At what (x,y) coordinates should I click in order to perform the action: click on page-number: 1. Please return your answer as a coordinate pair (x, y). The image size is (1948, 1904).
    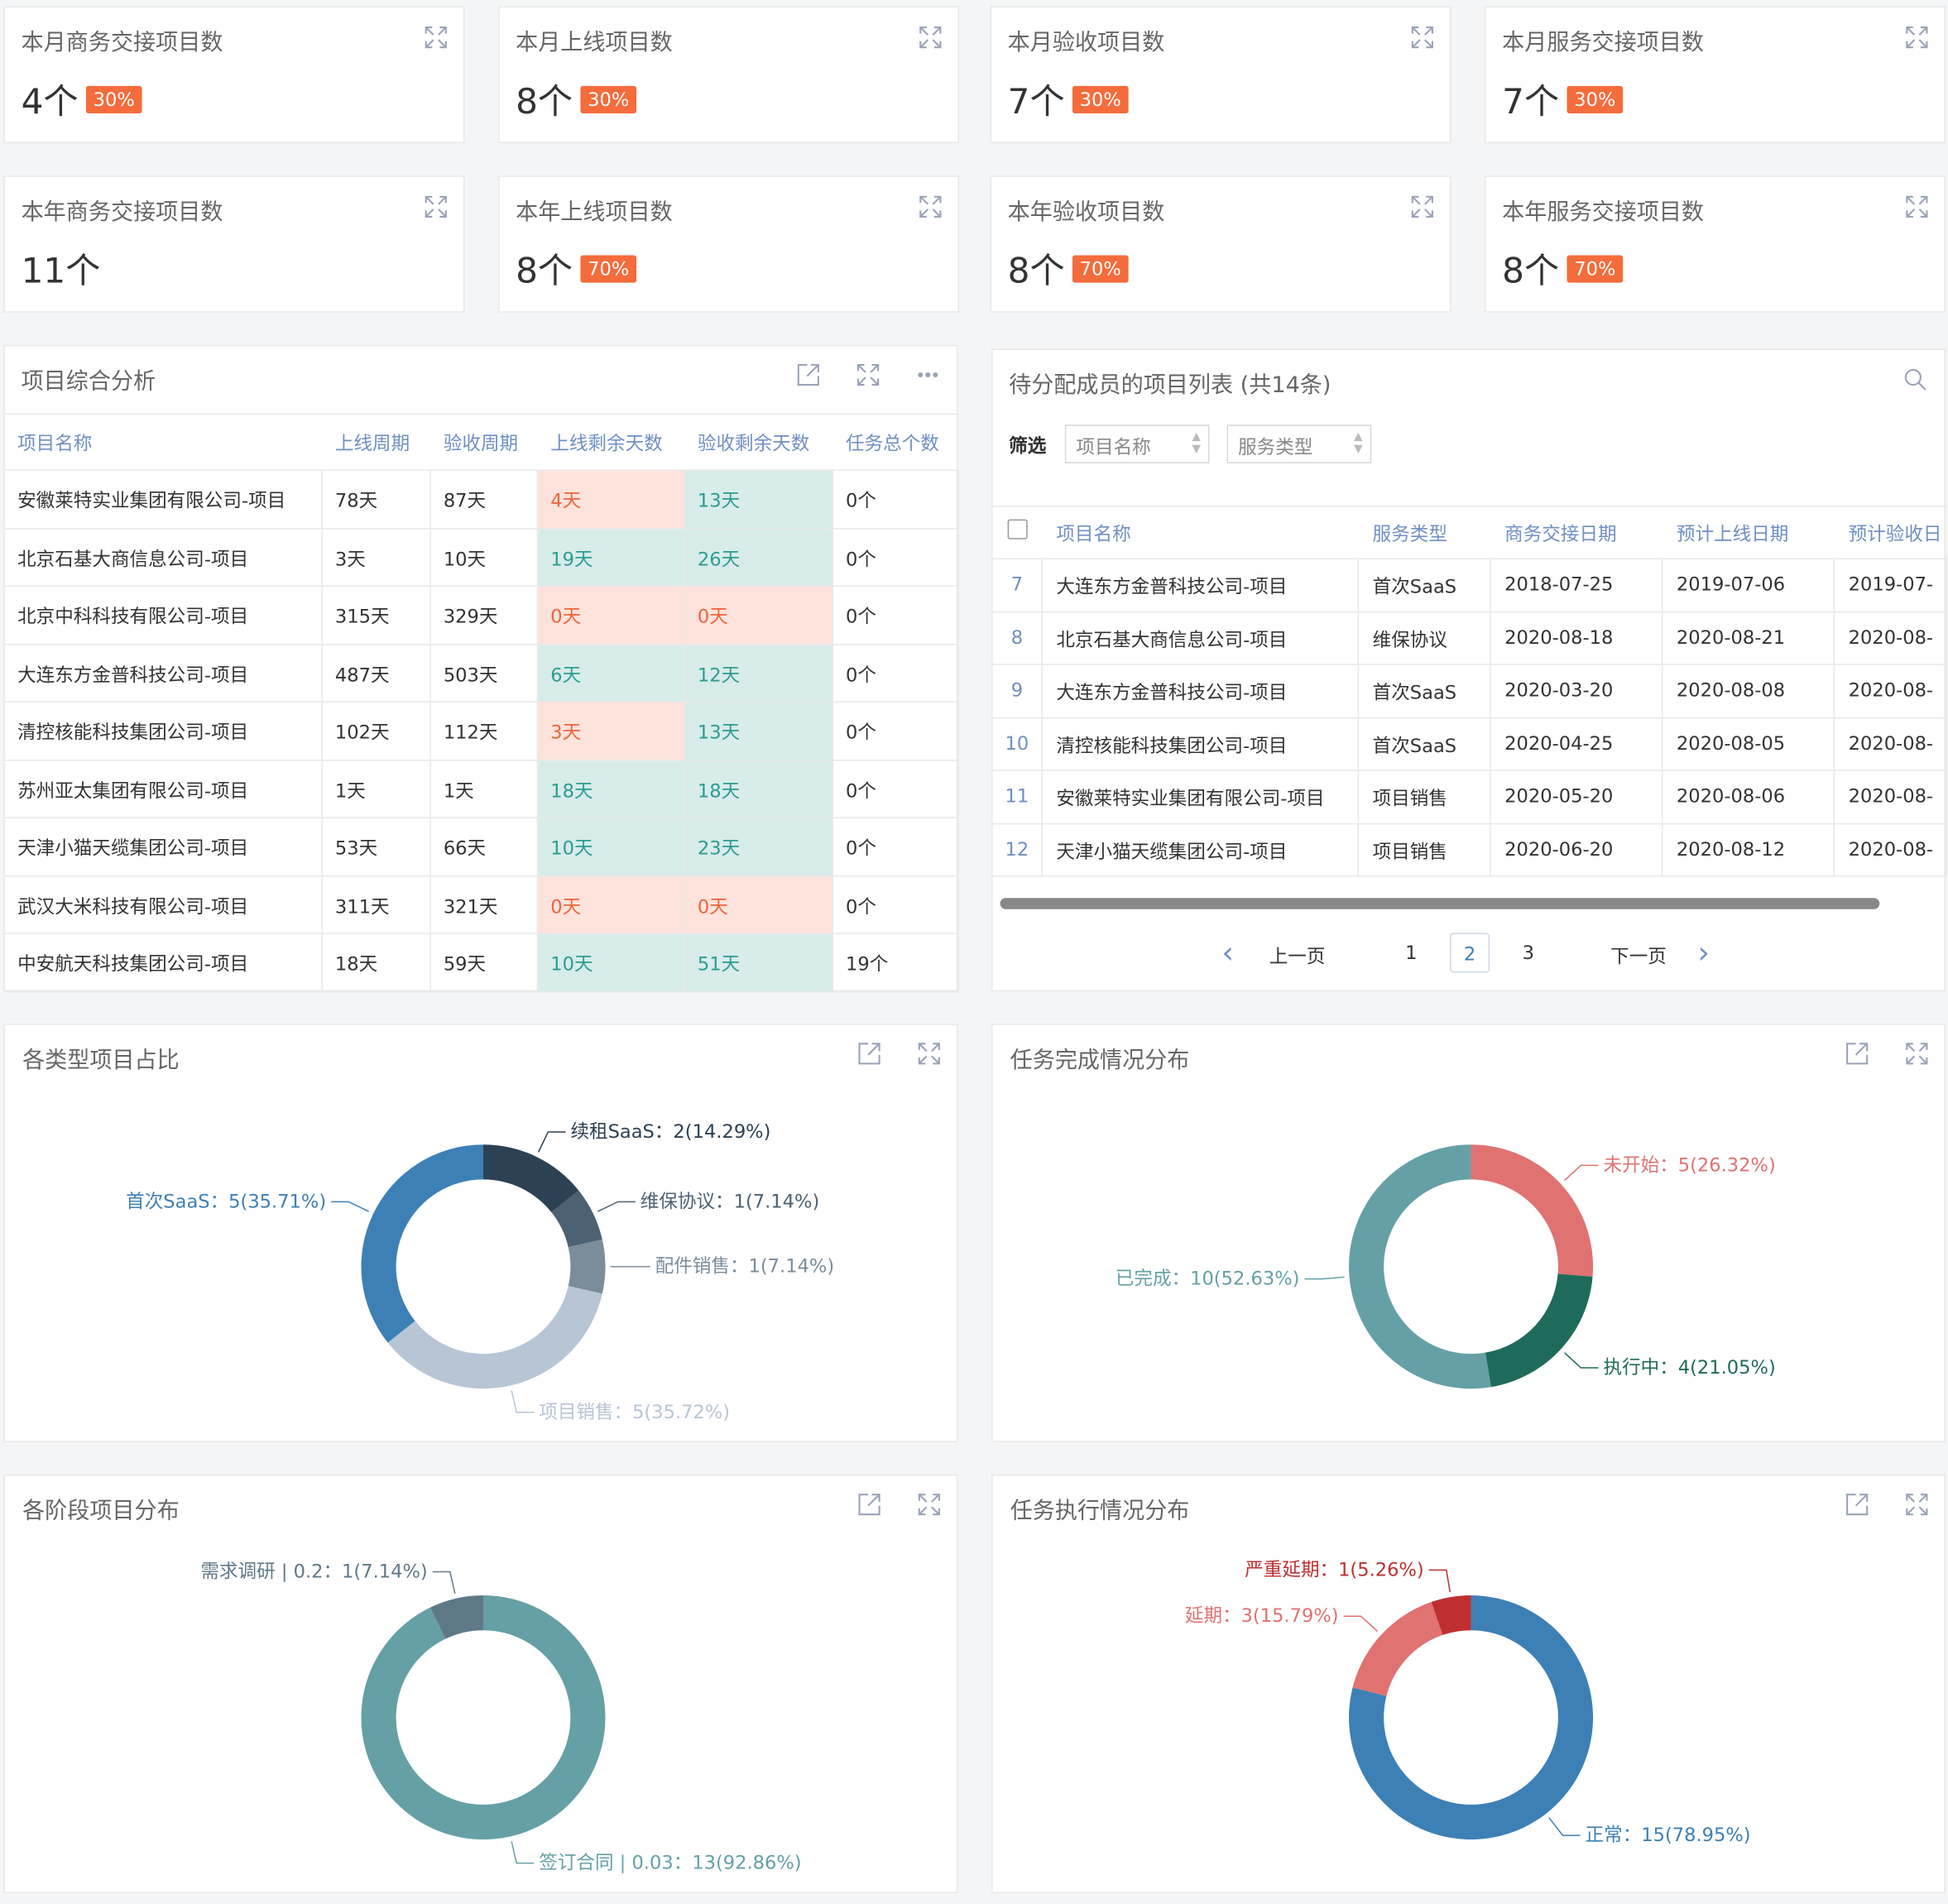
    Looking at the image, I should click on (1411, 952).